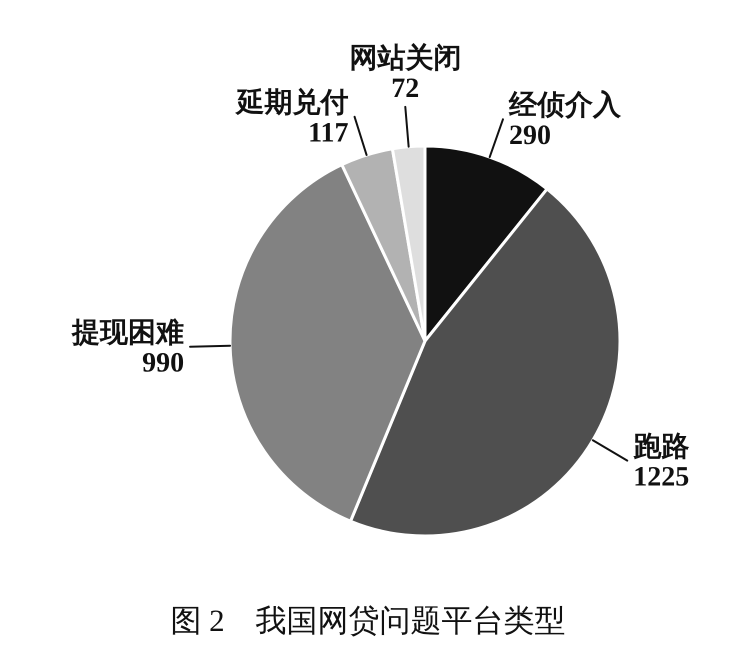  What do you see at coordinates (163, 363) in the screenshot?
I see `data-label: 990` at bounding box center [163, 363].